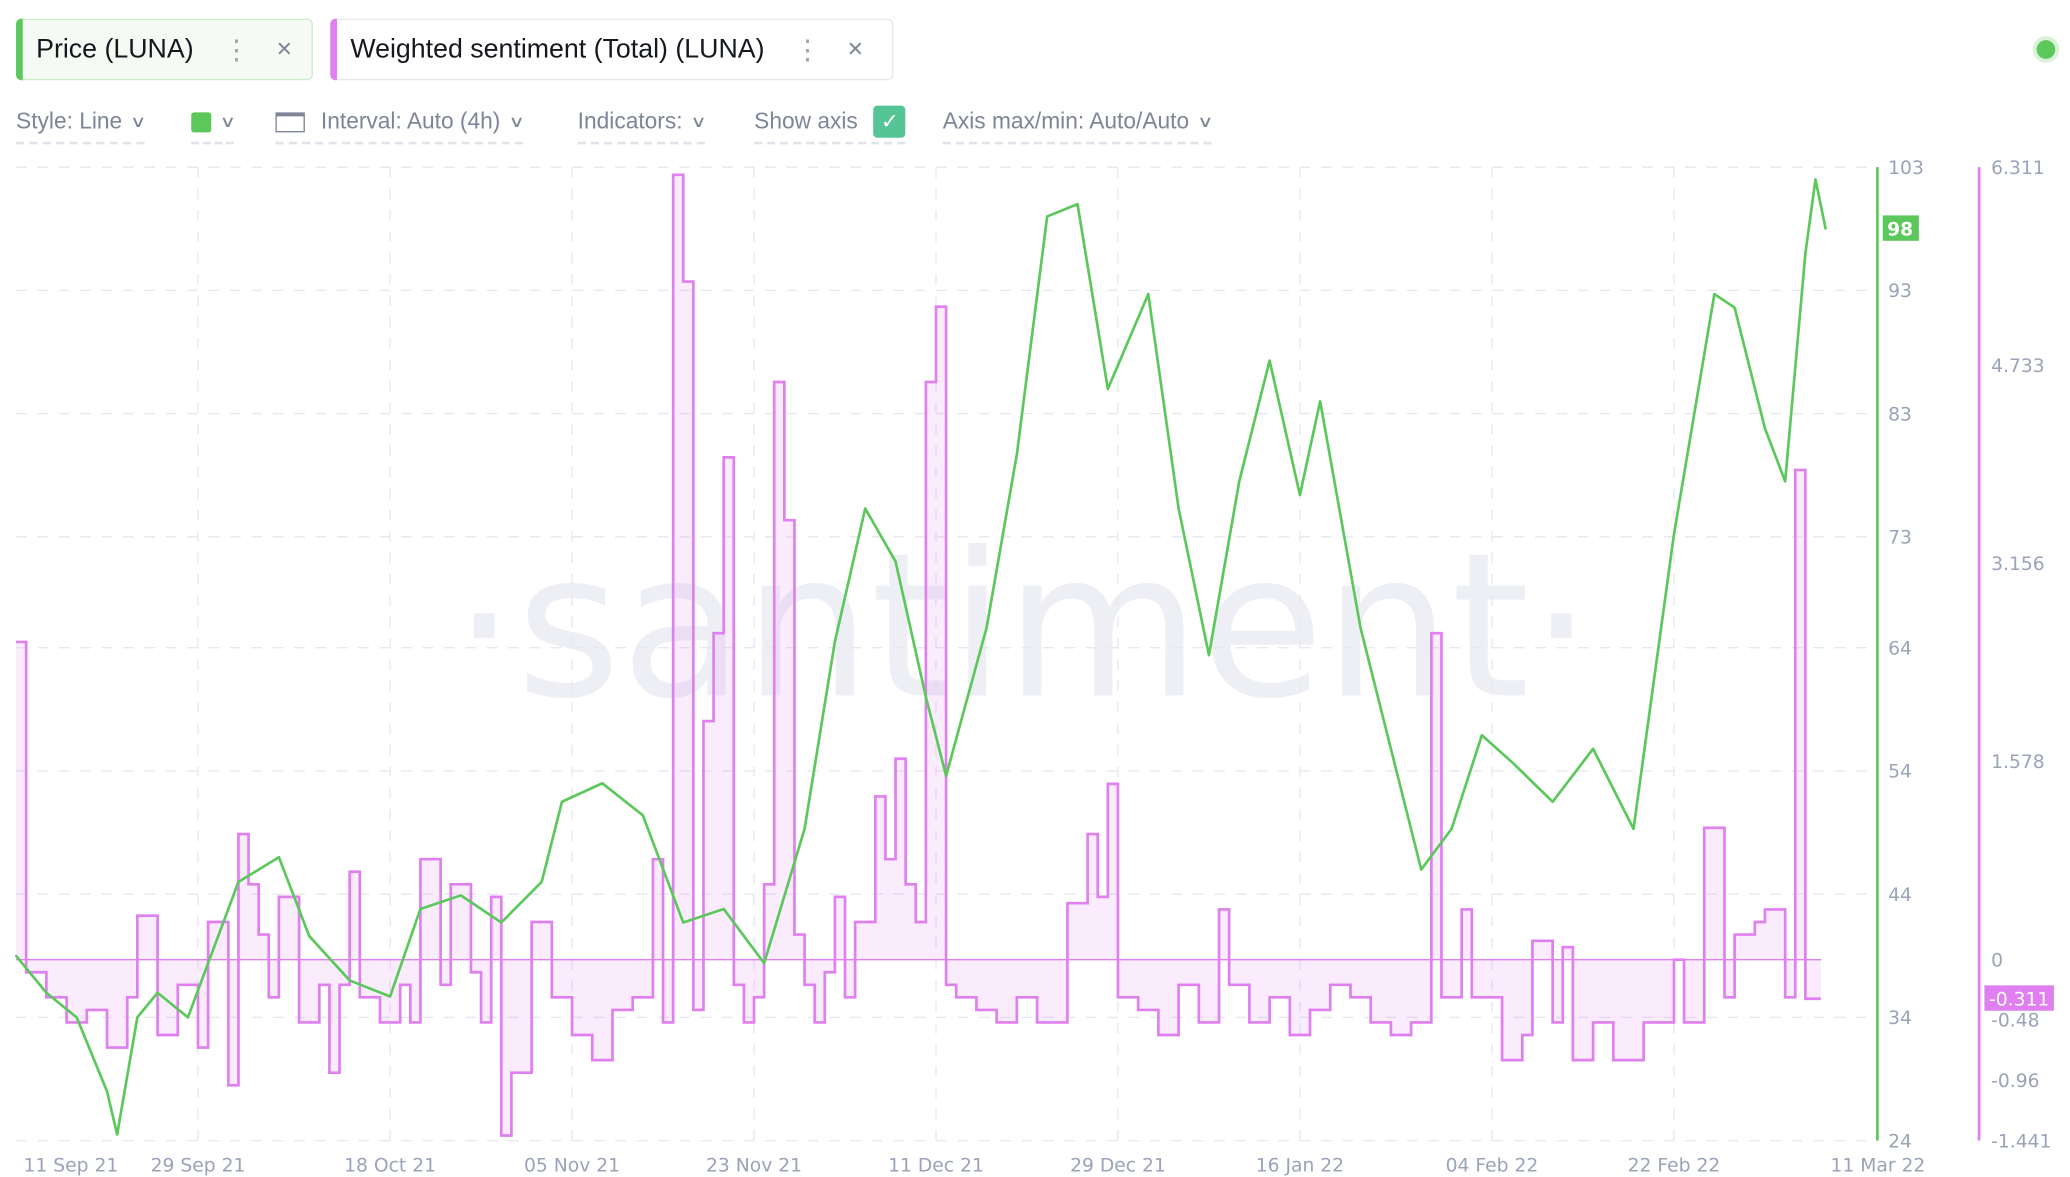 The width and height of the screenshot is (2070, 1177). What do you see at coordinates (115, 49) in the screenshot?
I see `tab-label: Price (LUNA)` at bounding box center [115, 49].